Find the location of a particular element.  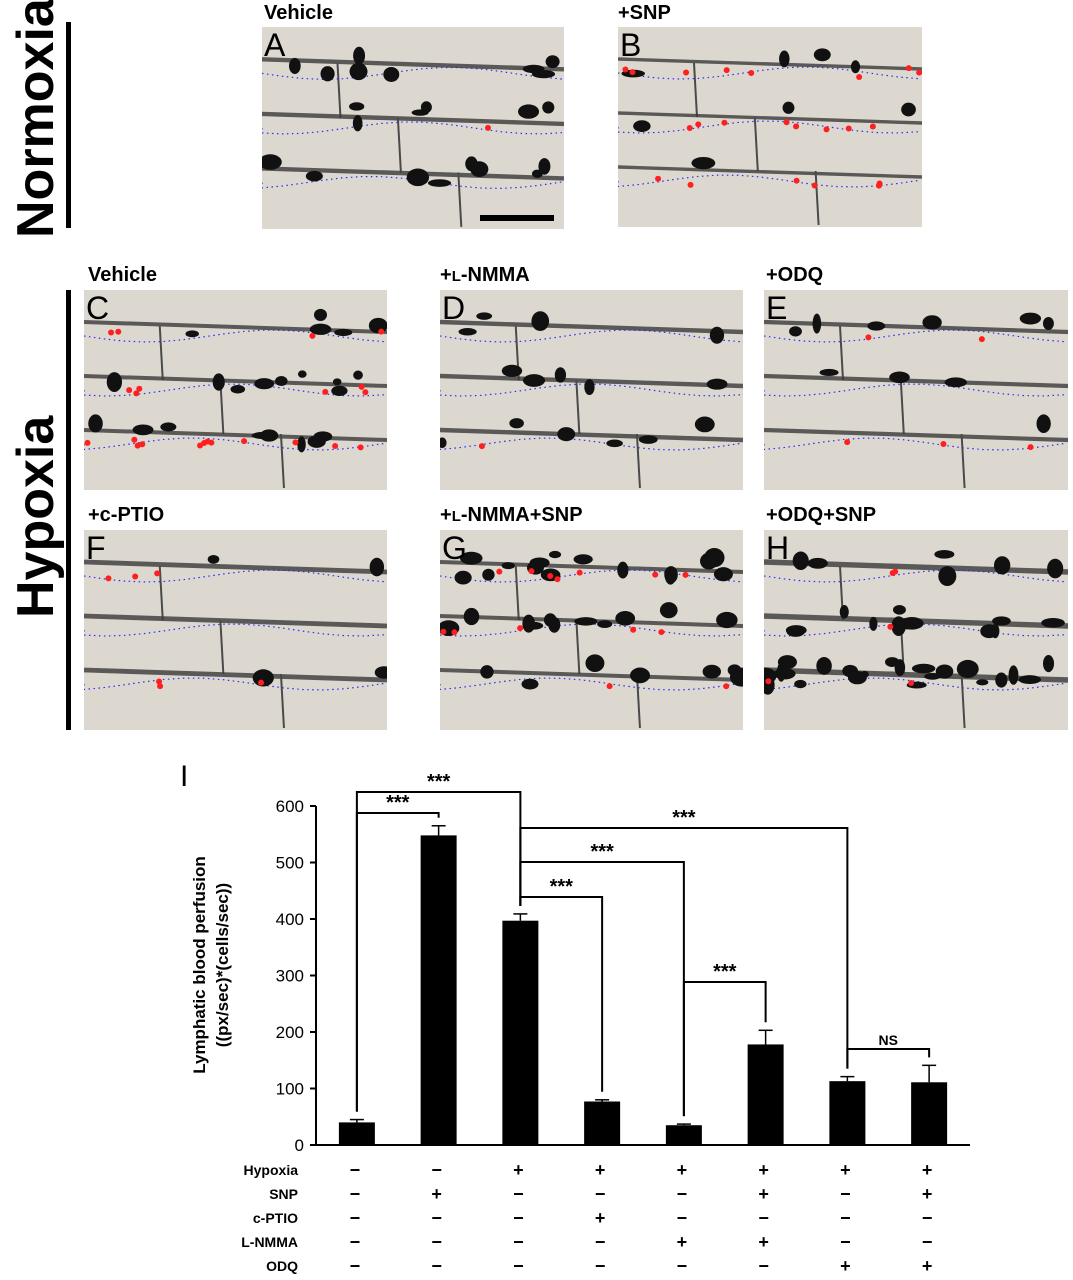

micrograph-panel-a: A is located at coordinates (413, 128).